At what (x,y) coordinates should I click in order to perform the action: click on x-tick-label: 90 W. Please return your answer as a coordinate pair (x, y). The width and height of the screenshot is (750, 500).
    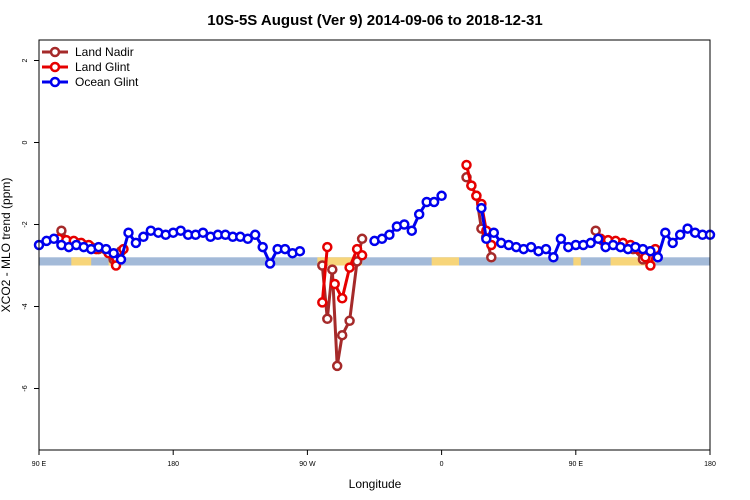
    Looking at the image, I should click on (307, 464).